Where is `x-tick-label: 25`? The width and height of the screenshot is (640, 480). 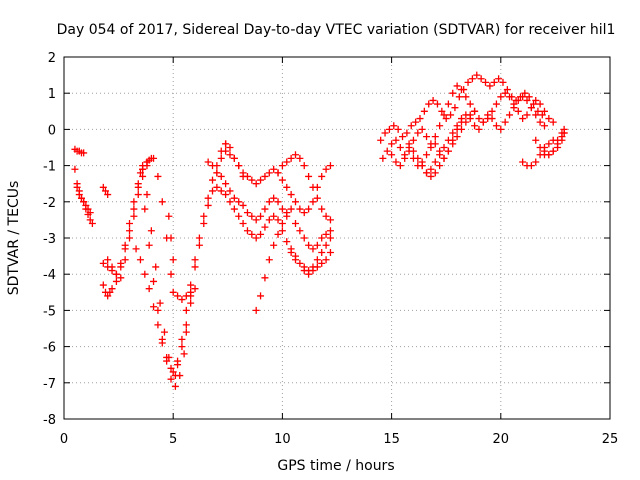 x-tick-label: 25 is located at coordinates (610, 439).